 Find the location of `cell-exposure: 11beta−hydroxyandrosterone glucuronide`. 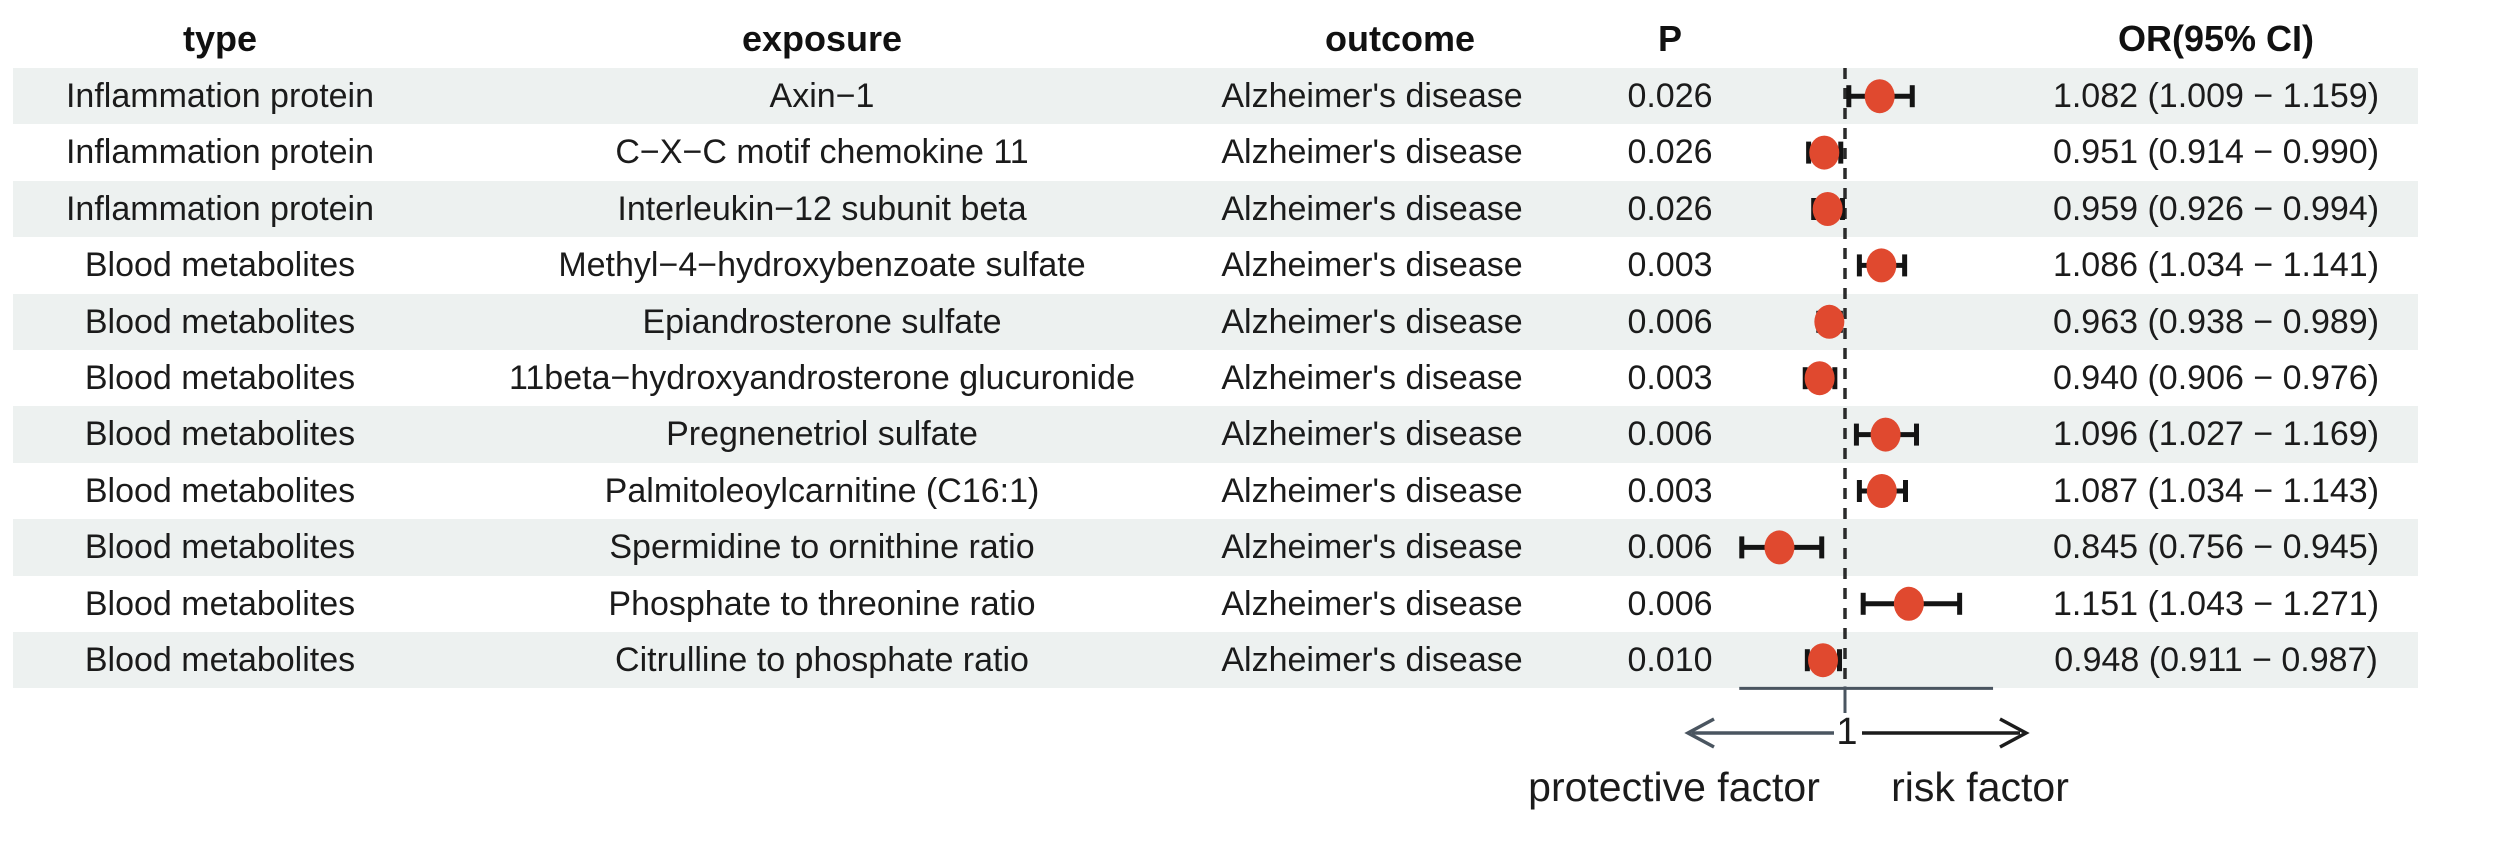

cell-exposure: 11beta−hydroxyandrosterone glucuronide is located at coordinates (822, 377).